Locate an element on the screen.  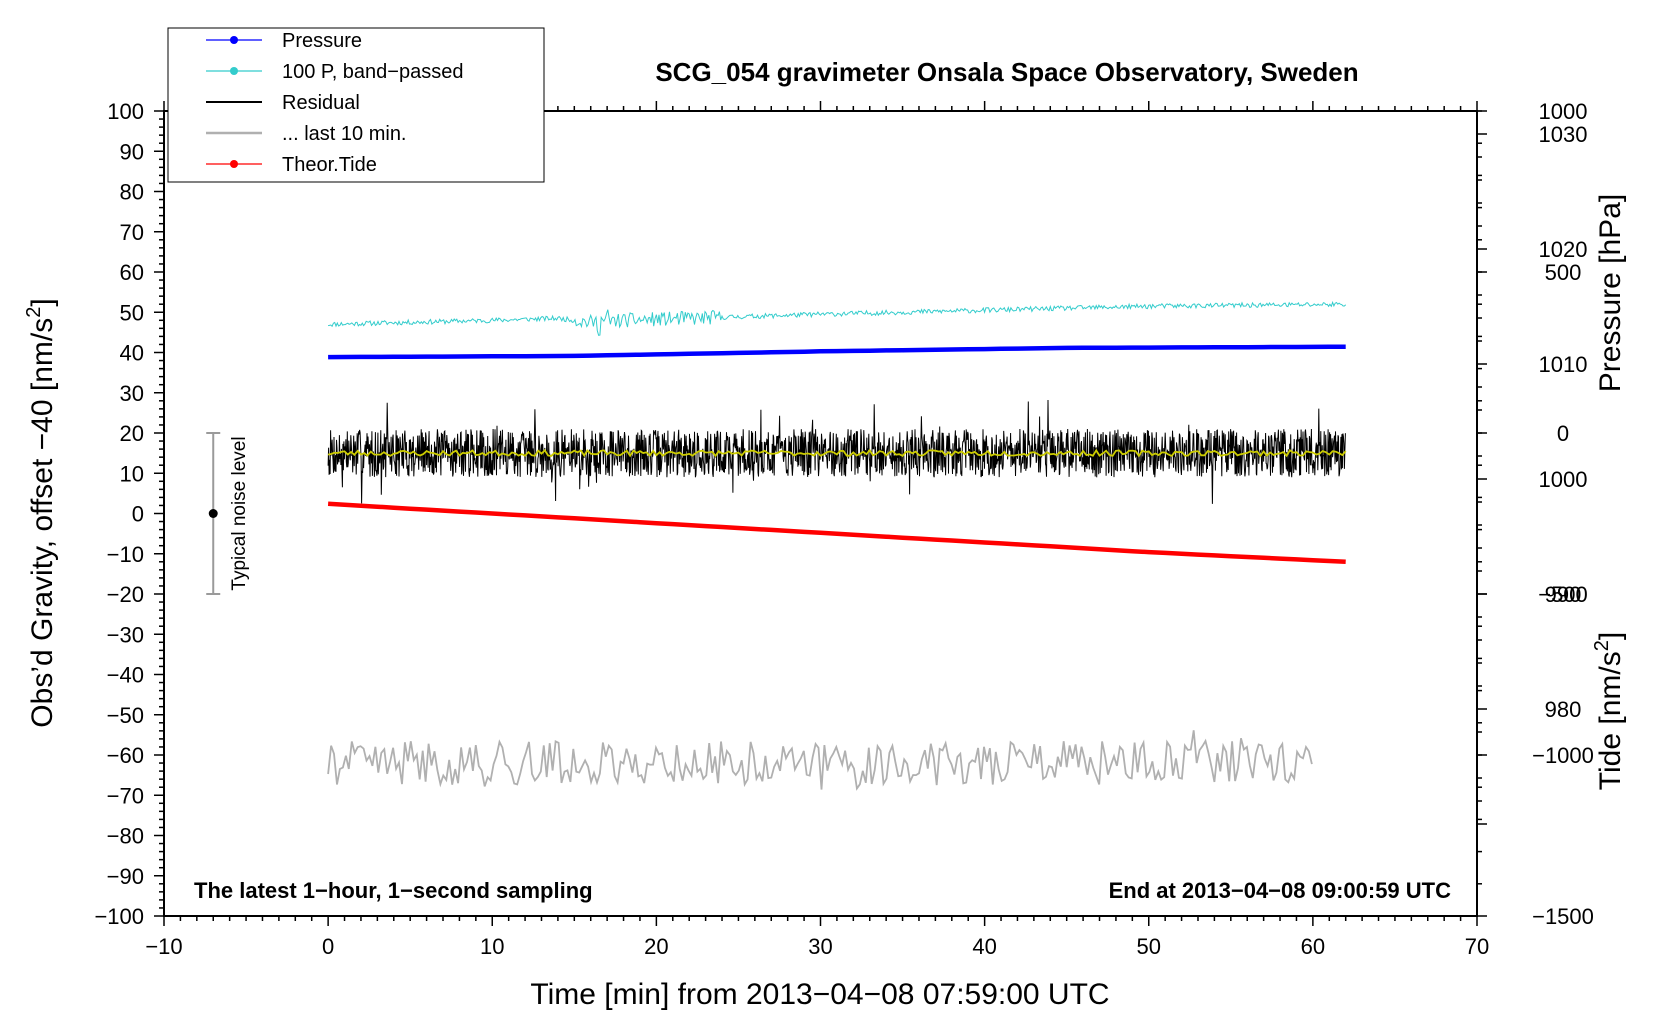
x-tick-label: −10 is located at coordinates (163, 946).